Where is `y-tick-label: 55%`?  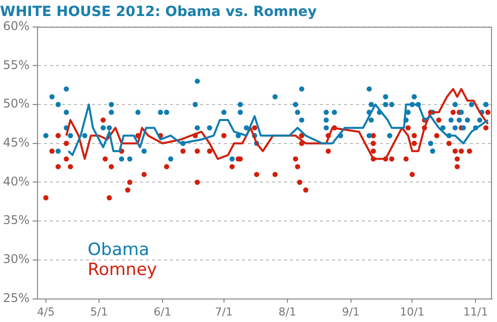
y-tick-label: 55% is located at coordinates (16, 65).